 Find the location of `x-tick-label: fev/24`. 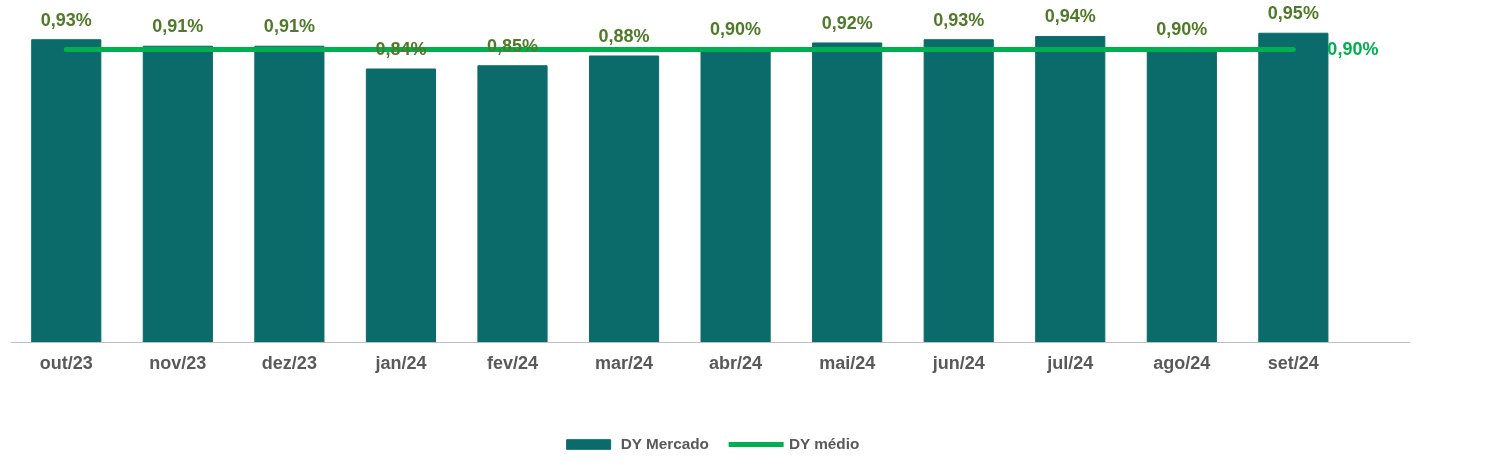

x-tick-label: fev/24 is located at coordinates (512, 363).